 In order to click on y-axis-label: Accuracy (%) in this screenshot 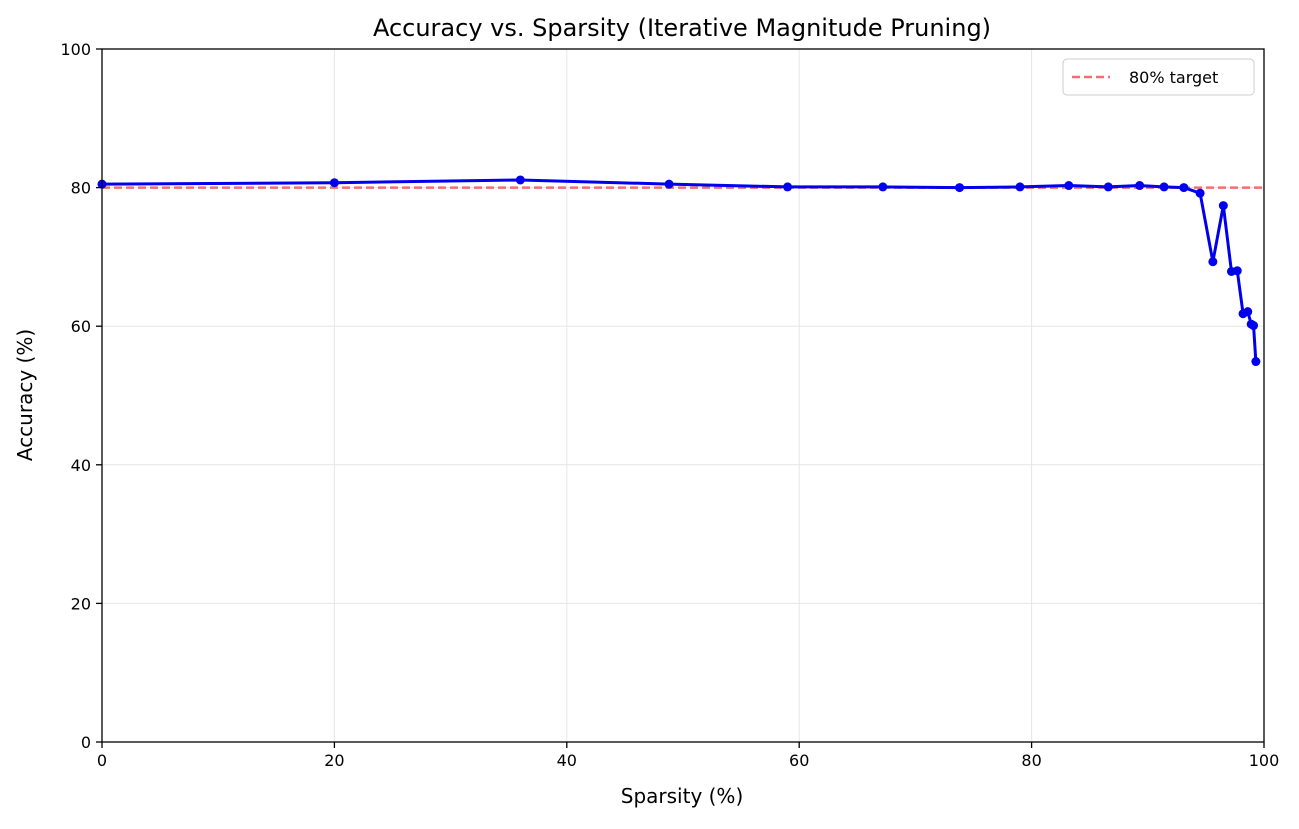, I will do `click(25, 395)`.